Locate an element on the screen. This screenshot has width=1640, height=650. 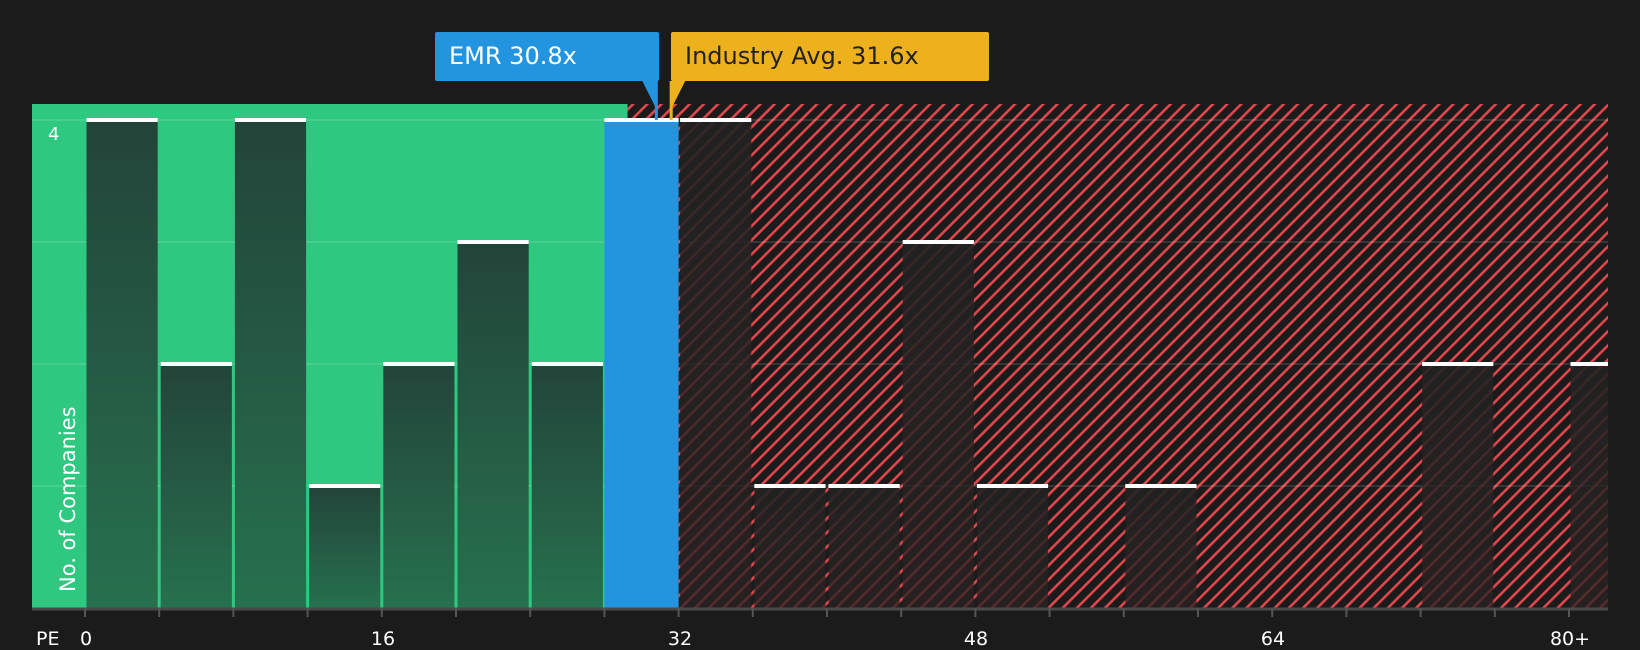
company-bar is located at coordinates (641, 364).